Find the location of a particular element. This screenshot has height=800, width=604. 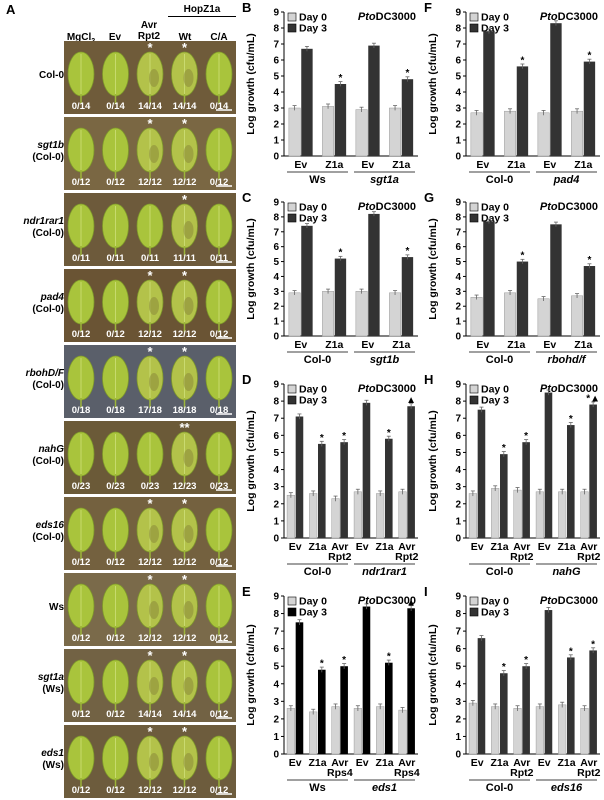

hr-count: 17/18 is located at coordinates (150, 410).